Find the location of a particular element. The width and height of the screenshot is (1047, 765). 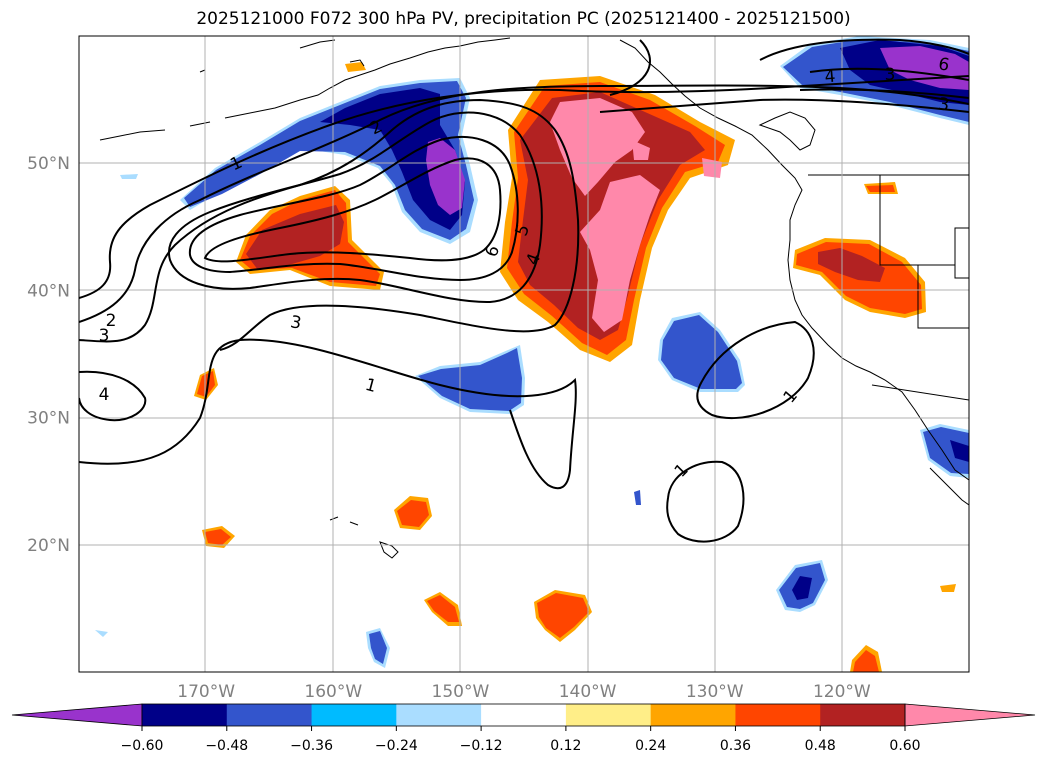

longitude-labels: 170°W 160°W 150°W 140°W 130°W 120°W is located at coordinates (524, 692).